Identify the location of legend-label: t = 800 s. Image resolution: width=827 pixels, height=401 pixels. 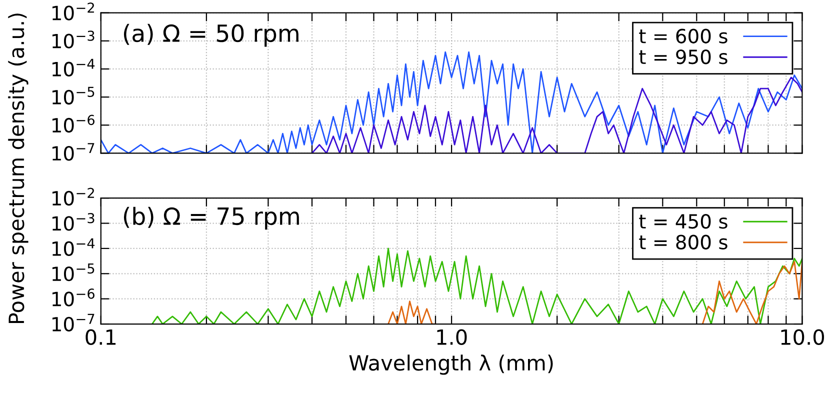
(683, 242).